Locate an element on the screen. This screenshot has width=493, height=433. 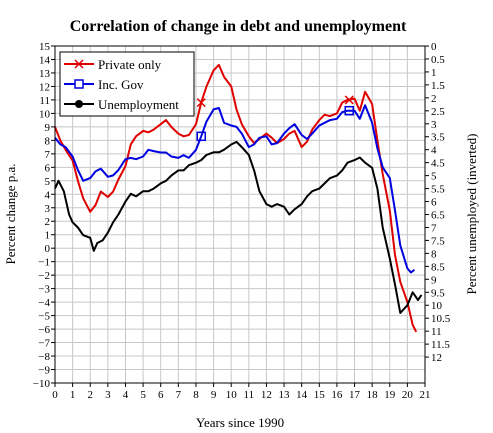
left-tick-label: −1 is located at coordinates (44, 263).